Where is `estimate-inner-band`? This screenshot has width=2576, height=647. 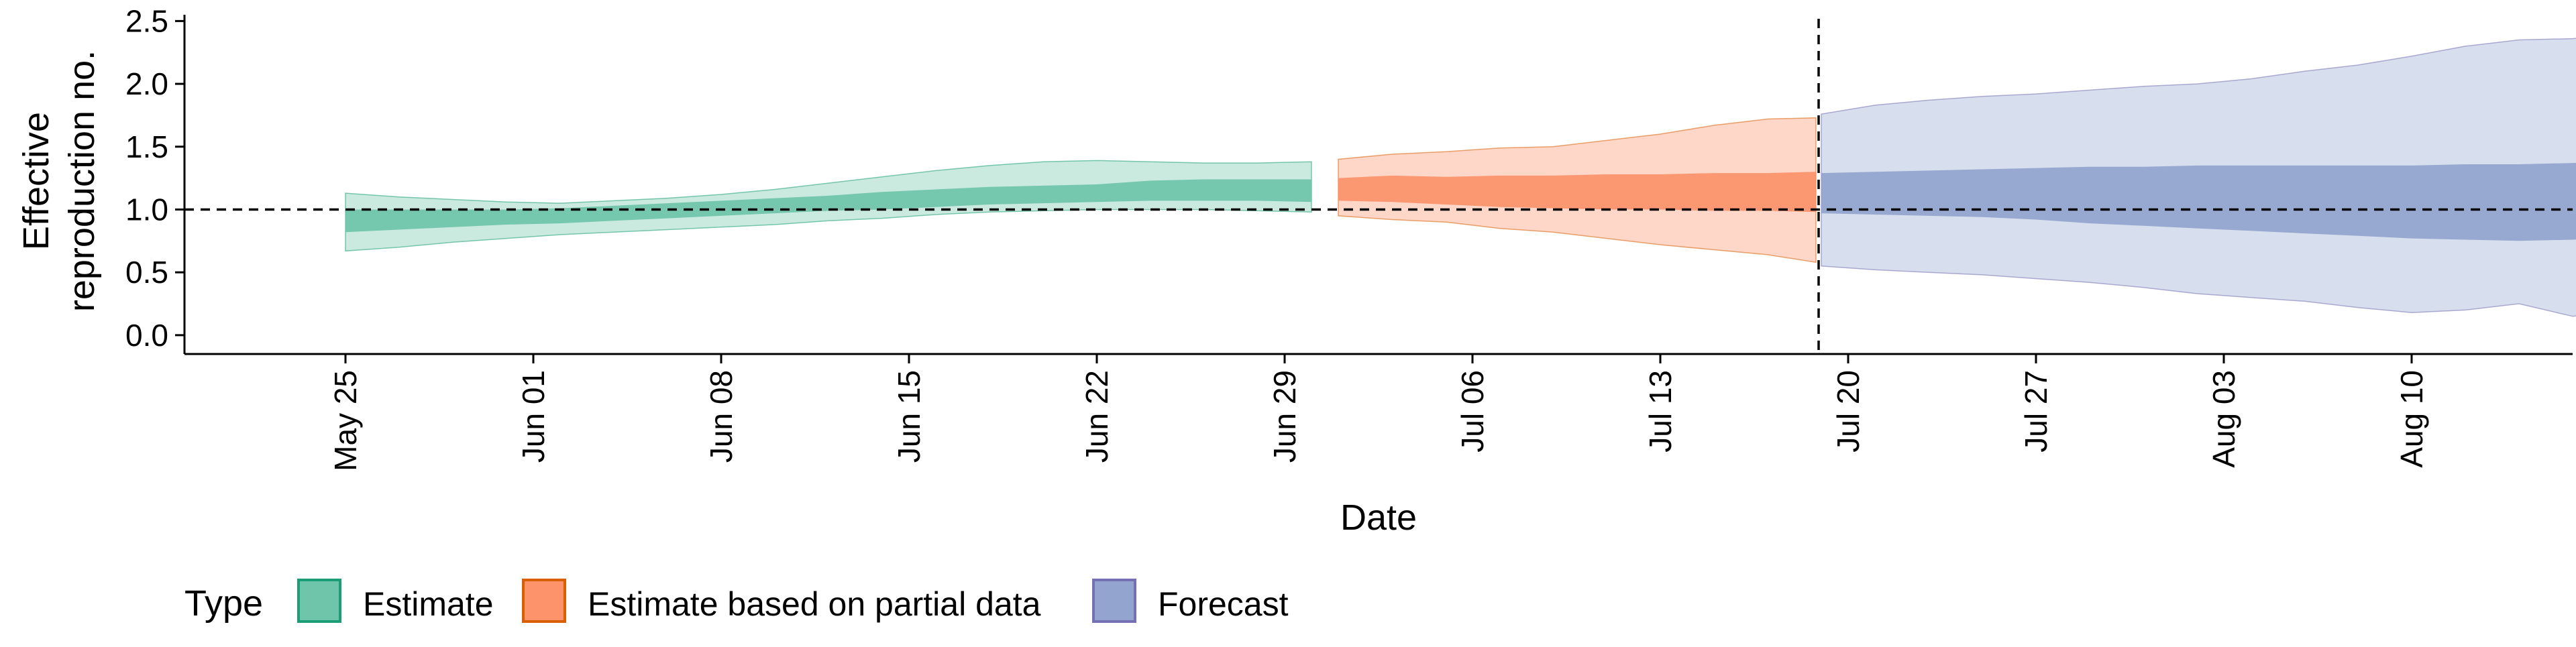
estimate-inner-band is located at coordinates (828, 206).